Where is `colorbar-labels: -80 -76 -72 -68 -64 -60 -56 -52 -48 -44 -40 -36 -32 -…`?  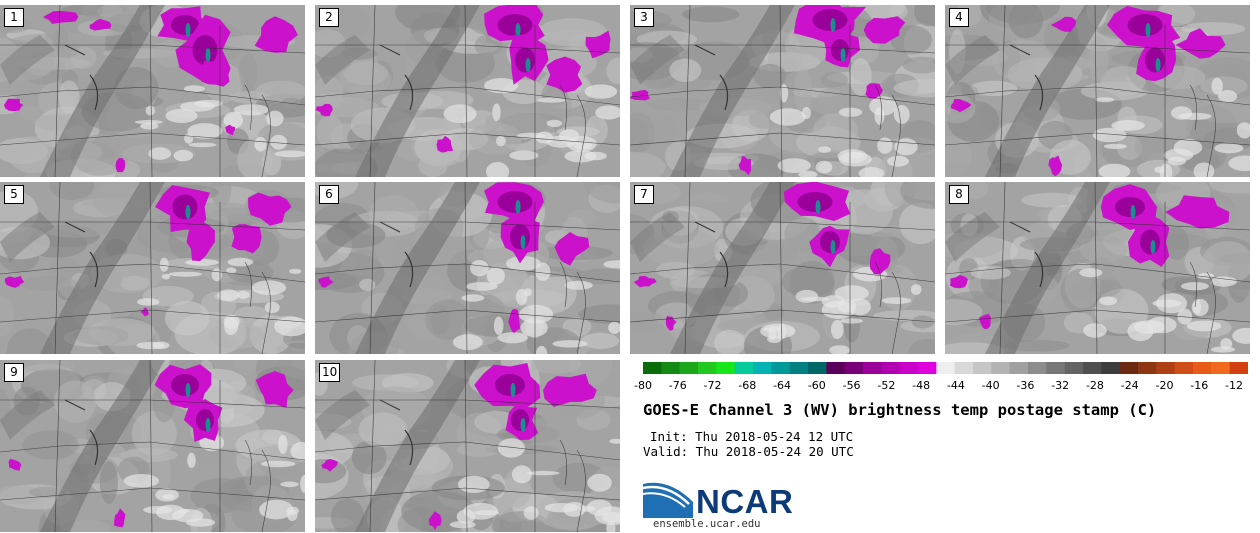
colorbar-labels: -80 -76 -72 -68 -64 -60 -56 -52 -48 -44 -40 -36 -32 -… is located at coordinates (941, 386).